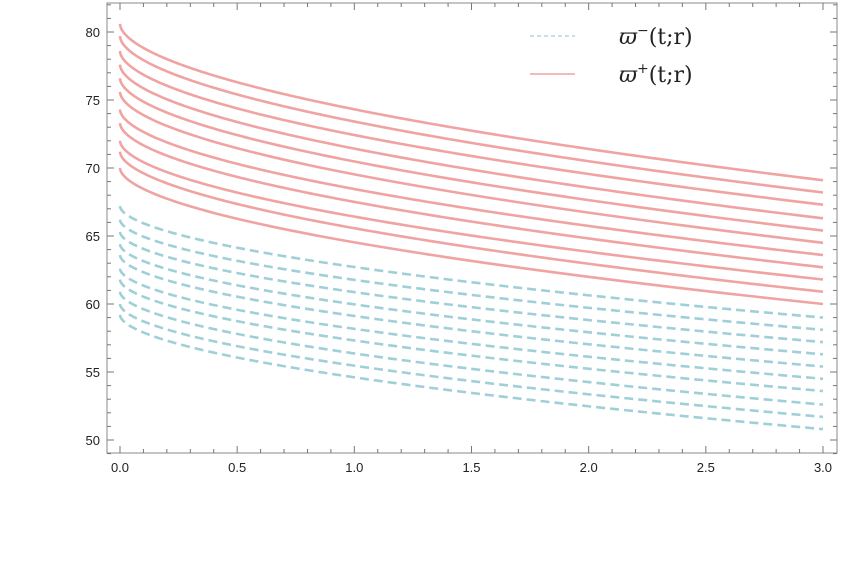 The height and width of the screenshot is (581, 854). What do you see at coordinates (93, 100) in the screenshot?
I see `y-tick-label: 75` at bounding box center [93, 100].